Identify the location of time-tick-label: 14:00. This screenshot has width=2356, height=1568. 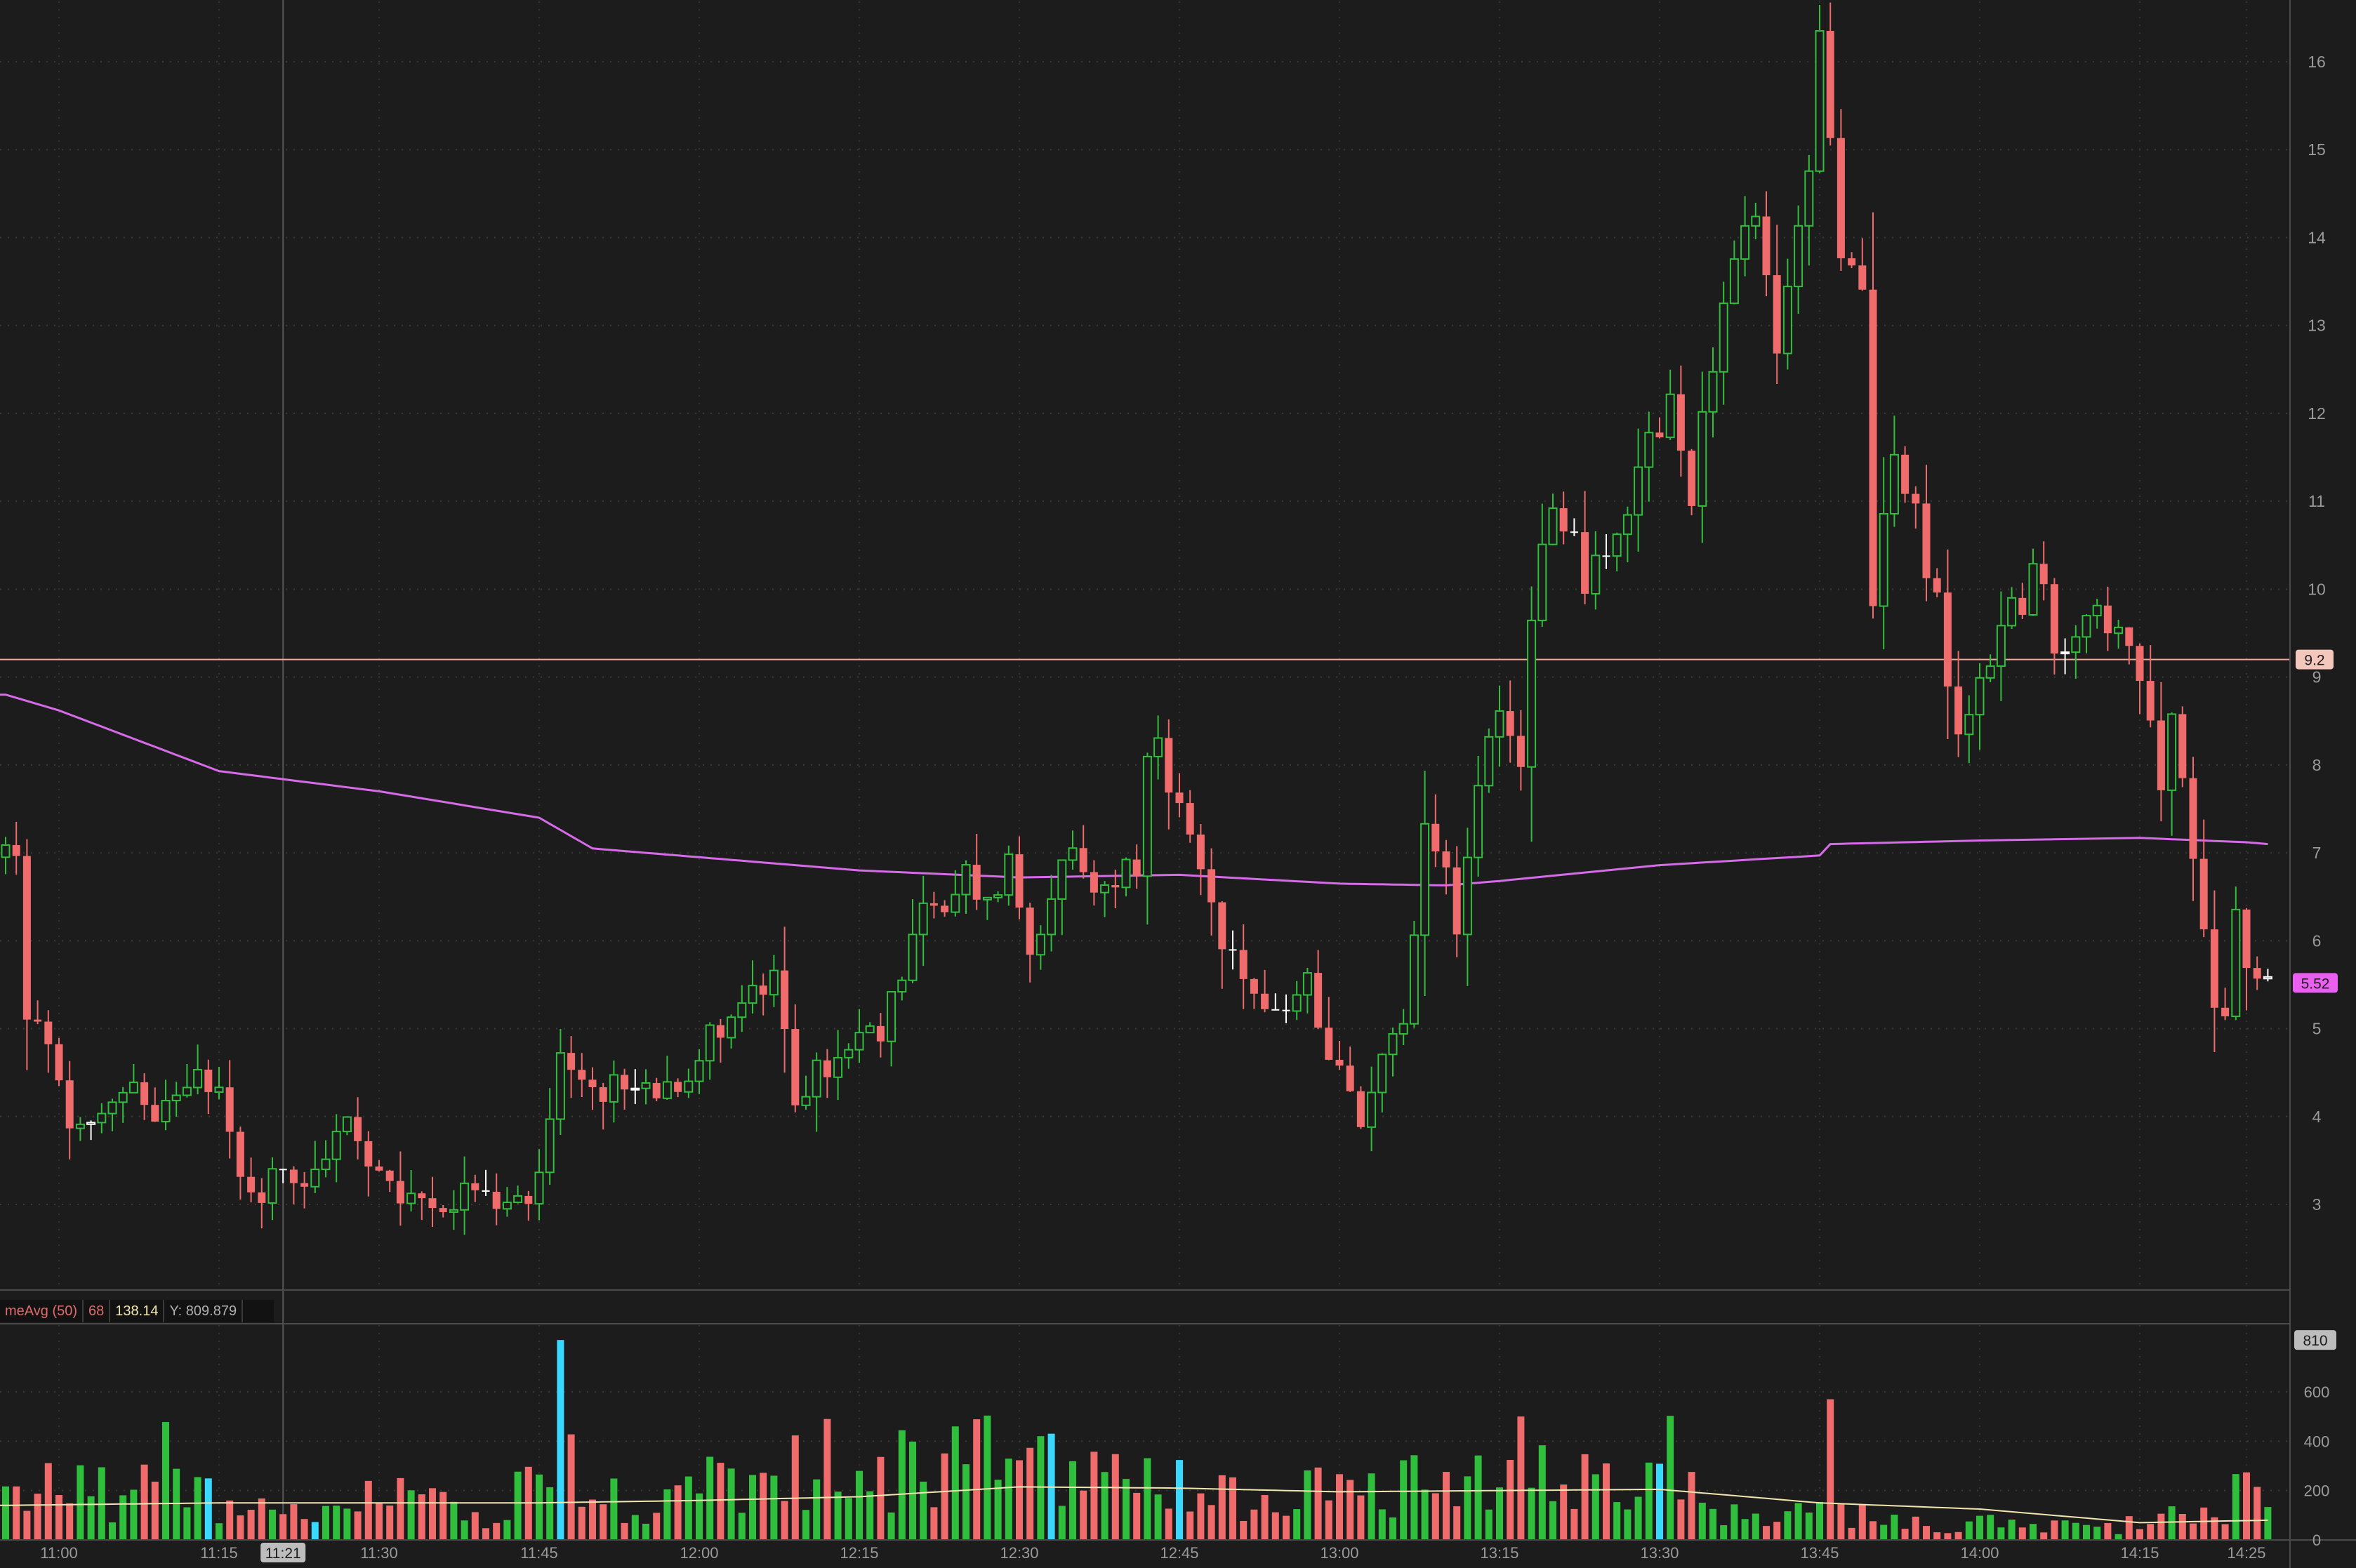
(1979, 1553).